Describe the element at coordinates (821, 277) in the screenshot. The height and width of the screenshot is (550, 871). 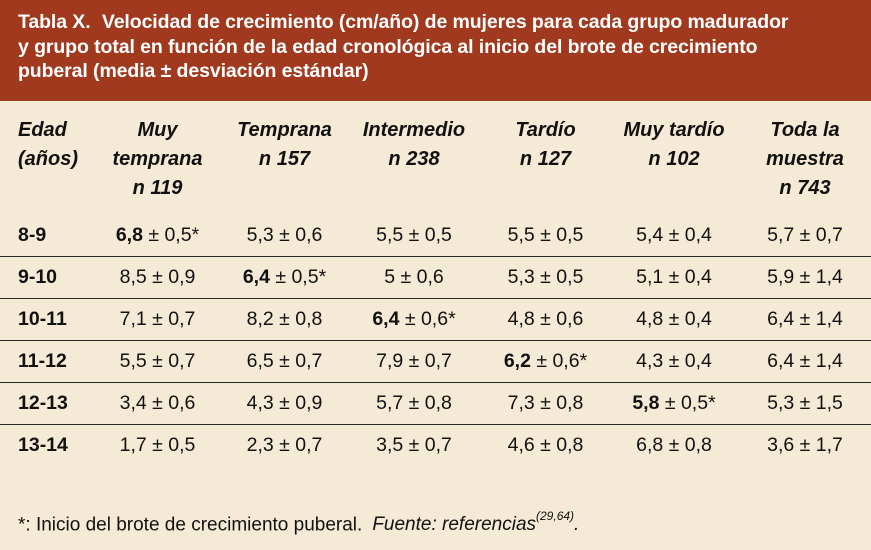
I see `cell-sd: ± 1,4` at that location.